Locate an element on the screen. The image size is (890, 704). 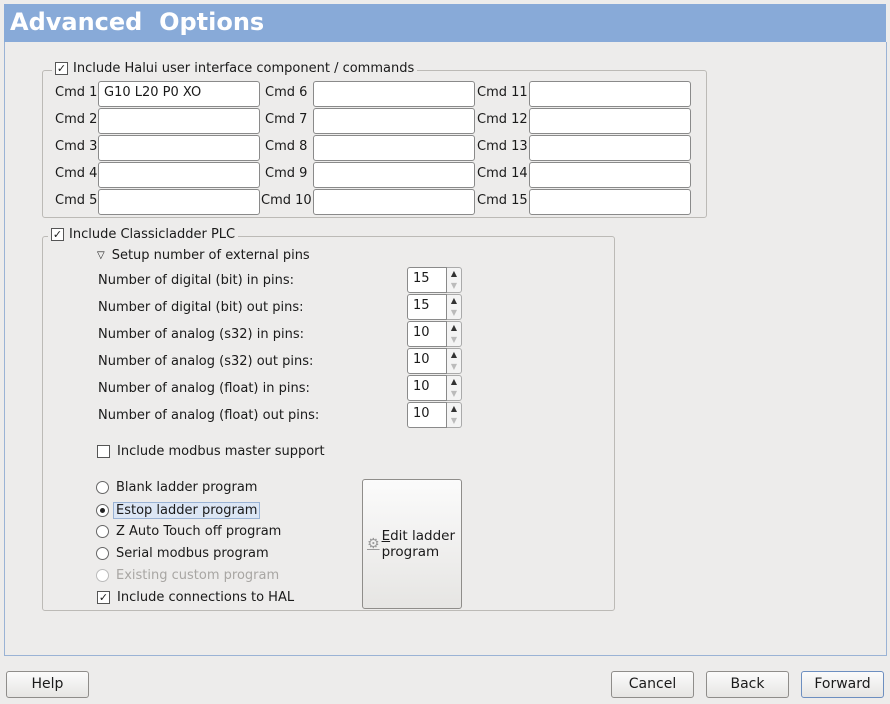
program-radio: Estop ladder program is located at coordinates (178, 510).